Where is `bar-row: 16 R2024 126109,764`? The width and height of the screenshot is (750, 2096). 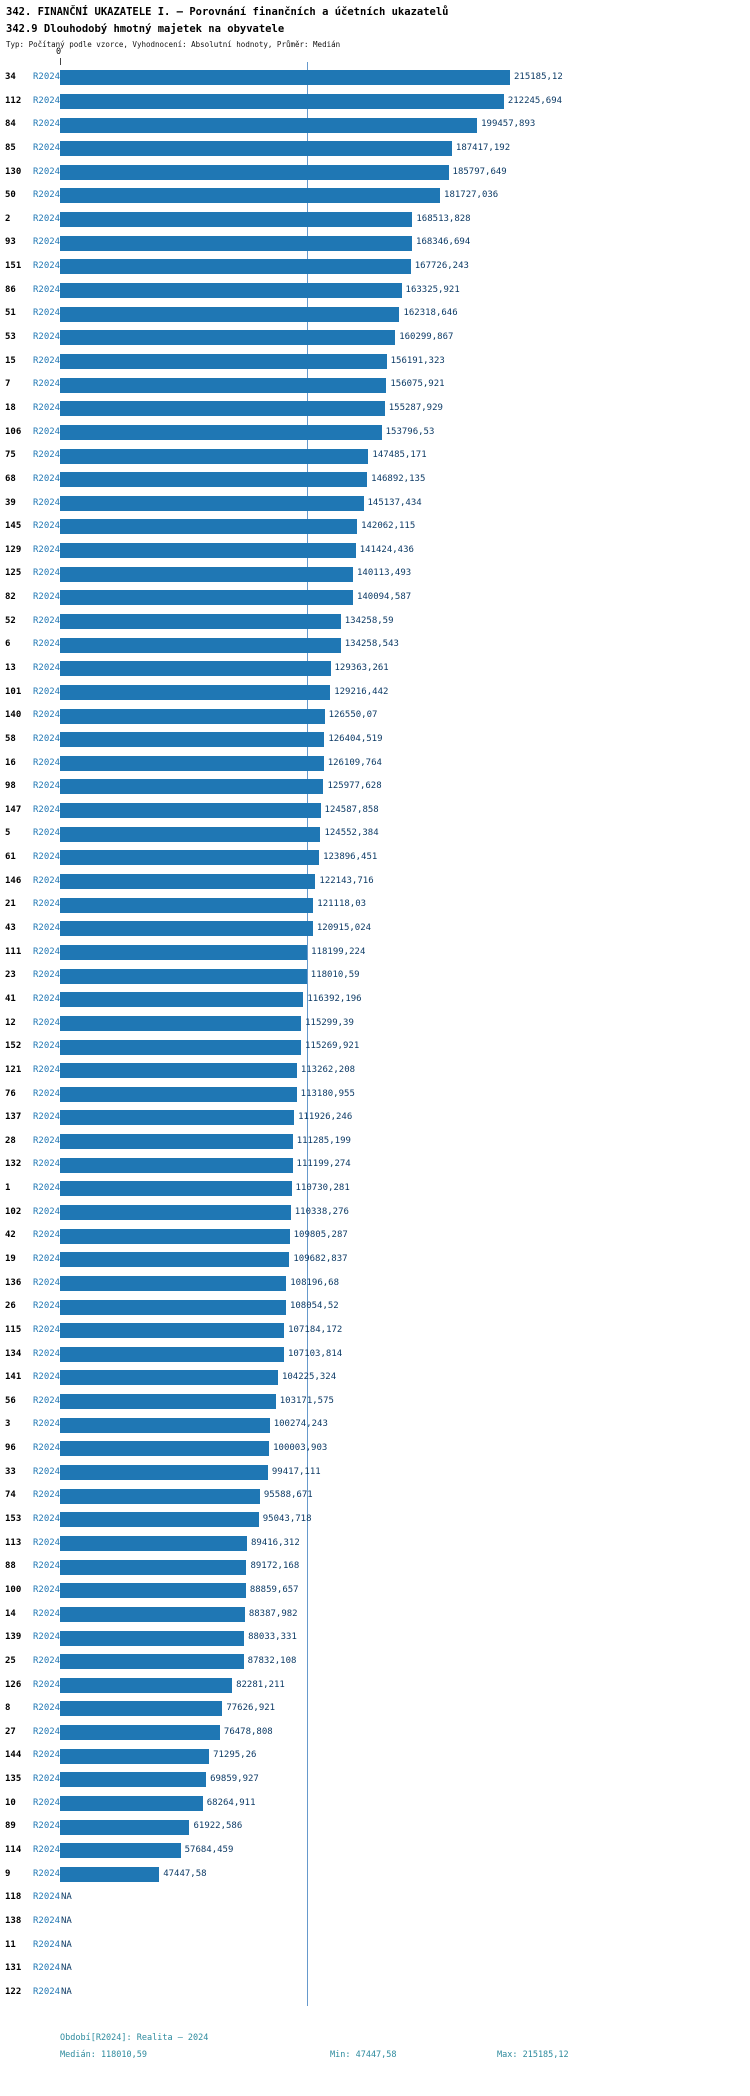
bar-row: 16 R2024 126109,764 is located at coordinates (375, 764).